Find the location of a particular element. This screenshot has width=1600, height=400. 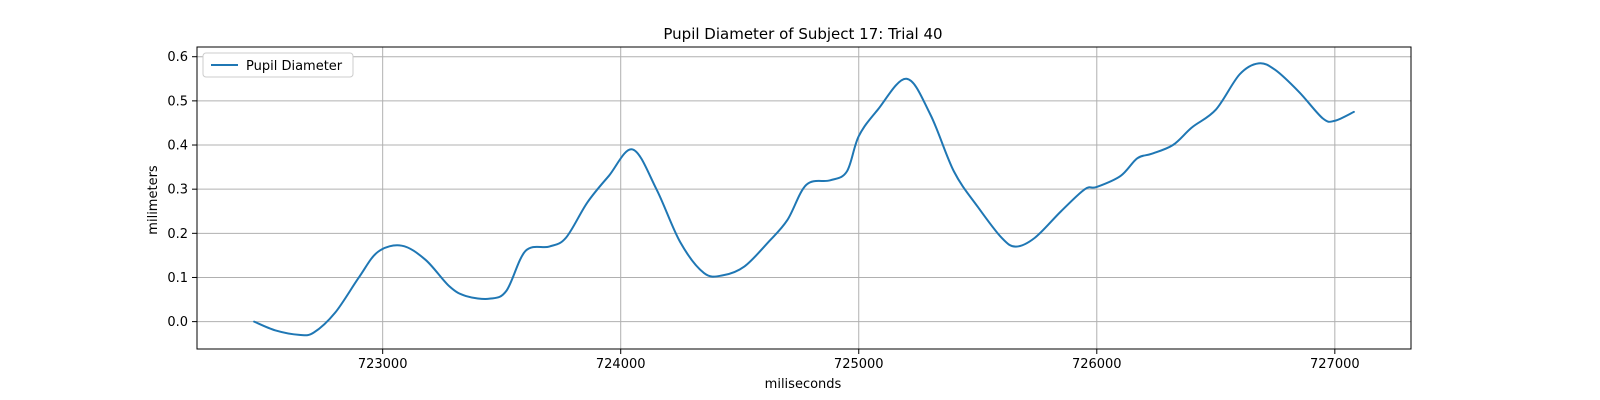

y-tick-label: 0.0 is located at coordinates (177, 322).